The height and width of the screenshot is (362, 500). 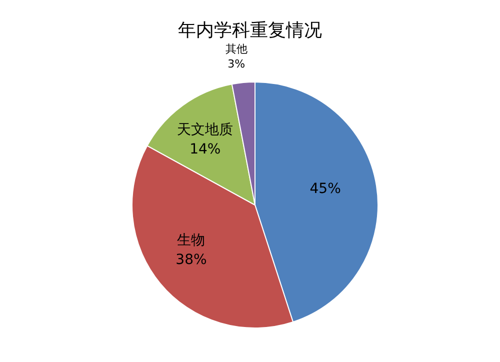 What do you see at coordinates (250, 30) in the screenshot?
I see `chart-title: 年内学科重复情况` at bounding box center [250, 30].